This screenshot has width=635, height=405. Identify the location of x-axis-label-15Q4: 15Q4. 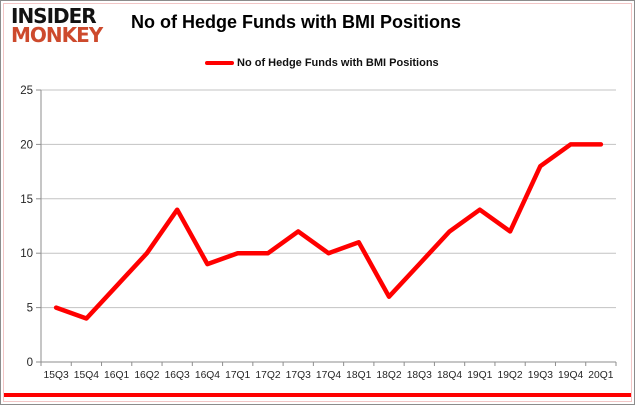
(86, 375).